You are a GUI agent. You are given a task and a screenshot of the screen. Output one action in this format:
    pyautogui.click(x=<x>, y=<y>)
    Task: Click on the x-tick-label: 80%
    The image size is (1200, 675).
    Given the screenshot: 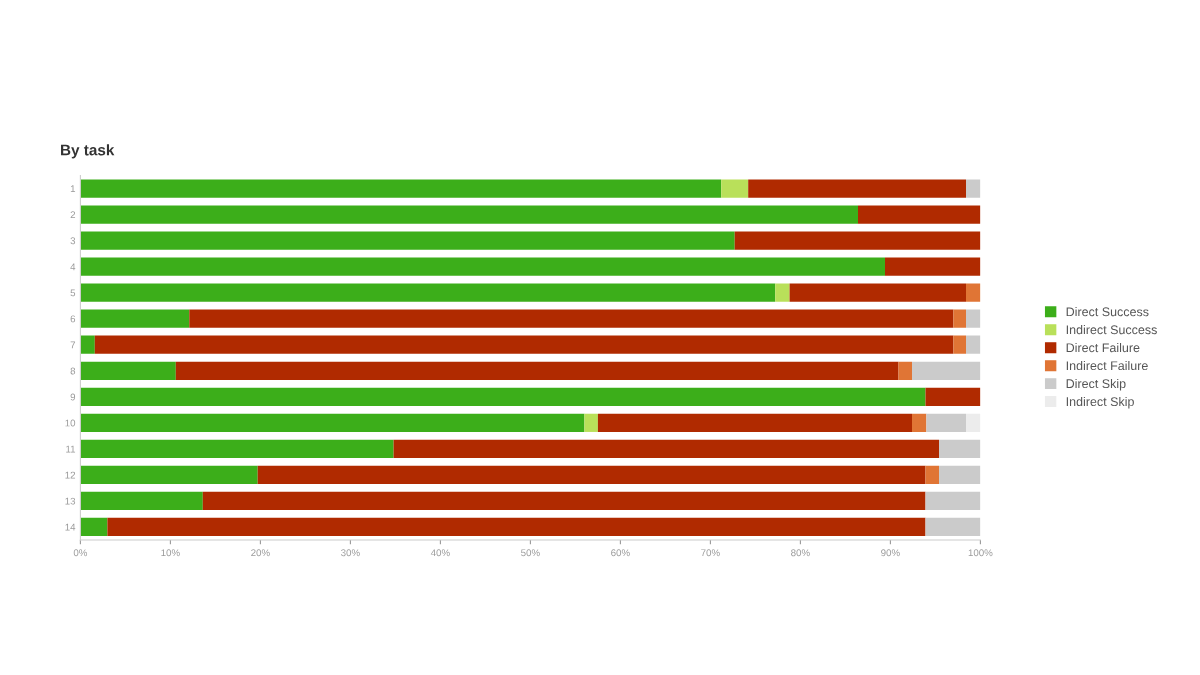 What is the action you would take?
    pyautogui.click(x=800, y=553)
    